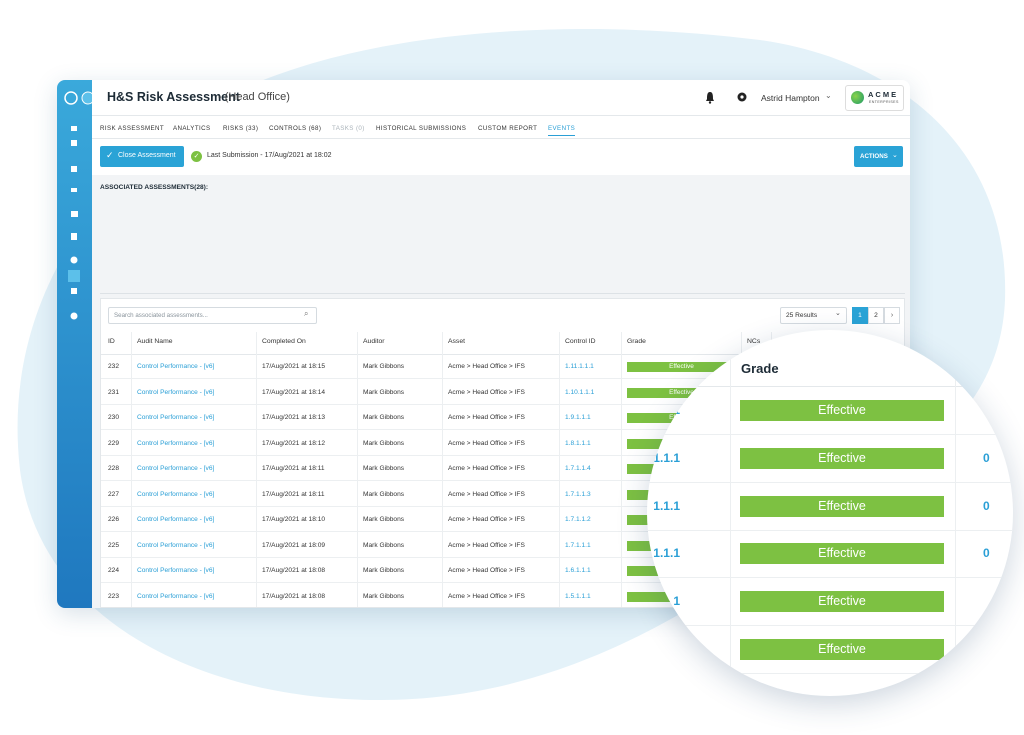 The width and height of the screenshot is (1024, 735). I want to click on page-size-label: 25 Results, so click(802, 315).